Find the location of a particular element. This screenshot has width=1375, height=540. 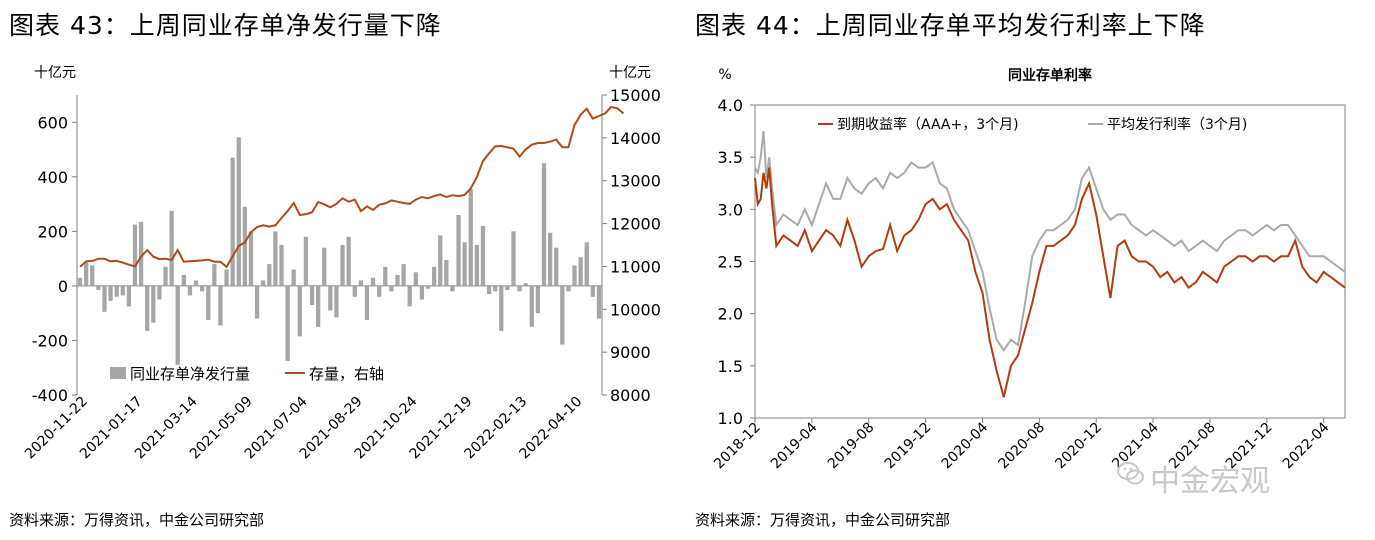

chart-title: 同业存单利率 is located at coordinates (1050, 75).